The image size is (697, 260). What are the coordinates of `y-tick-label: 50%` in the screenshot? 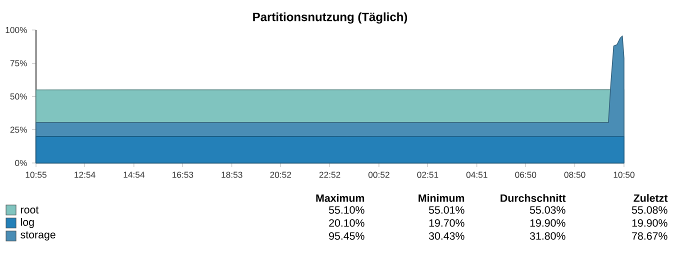 It's located at (18, 96).